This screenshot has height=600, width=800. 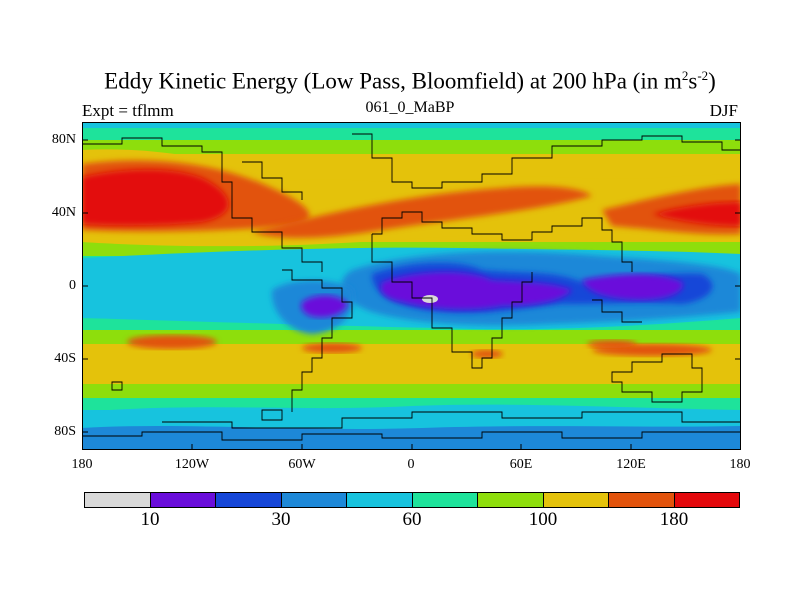 What do you see at coordinates (128, 110) in the screenshot?
I see `experiment-label: Expt = tflmm` at bounding box center [128, 110].